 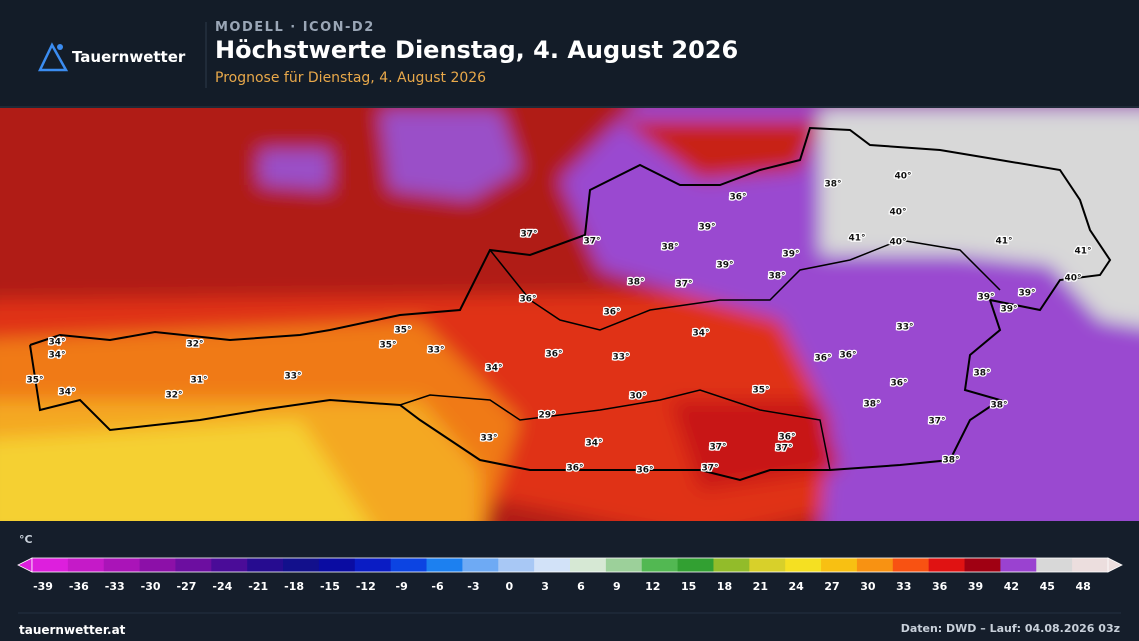 I want to click on legend-tick-label: -6, so click(x=437, y=586).